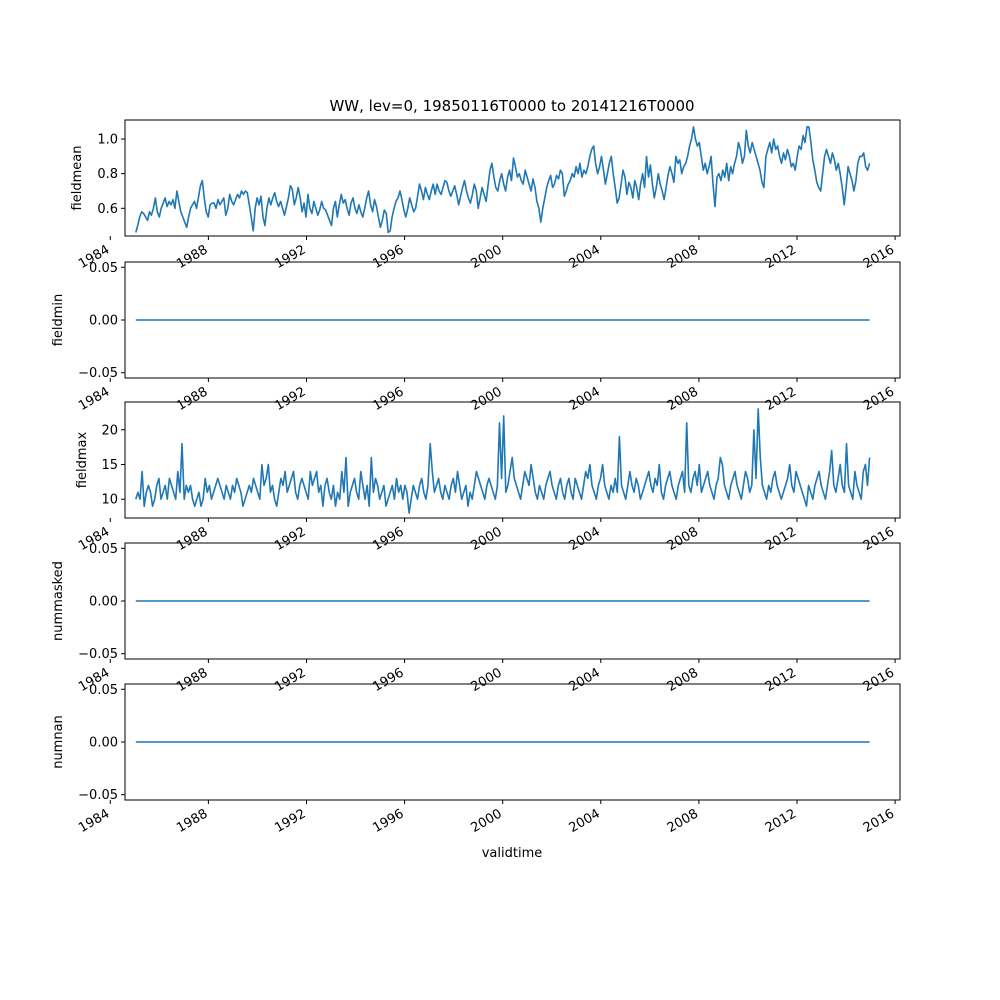  What do you see at coordinates (503, 180) in the screenshot?
I see `series-line-fieldmean` at bounding box center [503, 180].